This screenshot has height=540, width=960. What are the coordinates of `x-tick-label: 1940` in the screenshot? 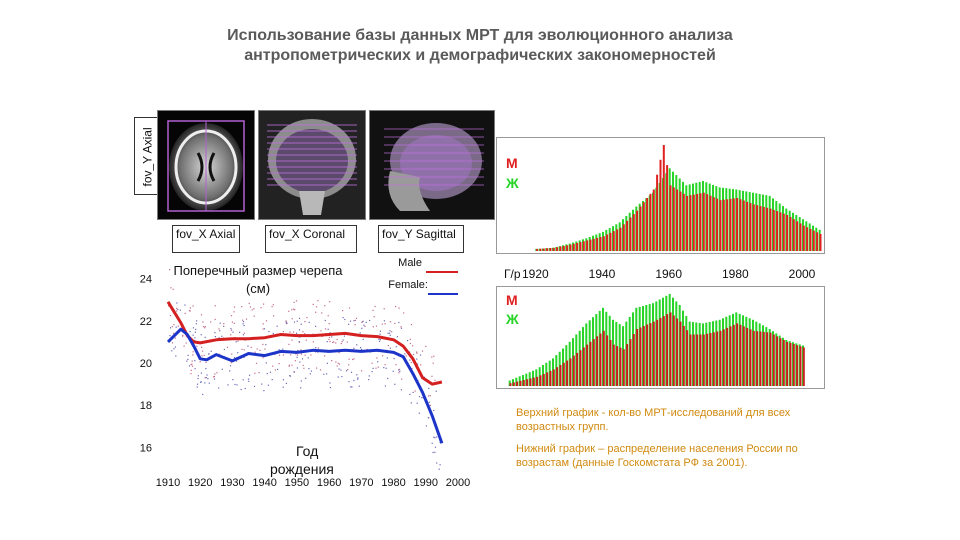 It's located at (264, 482).